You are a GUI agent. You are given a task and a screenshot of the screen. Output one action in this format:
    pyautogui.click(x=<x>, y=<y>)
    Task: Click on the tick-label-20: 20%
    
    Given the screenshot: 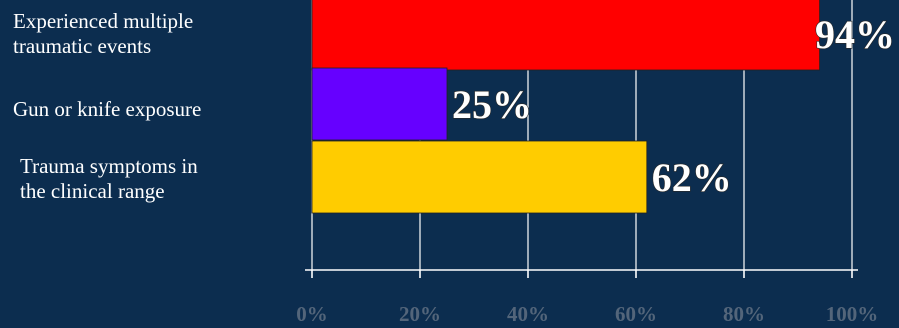 What is the action you would take?
    pyautogui.click(x=420, y=314)
    